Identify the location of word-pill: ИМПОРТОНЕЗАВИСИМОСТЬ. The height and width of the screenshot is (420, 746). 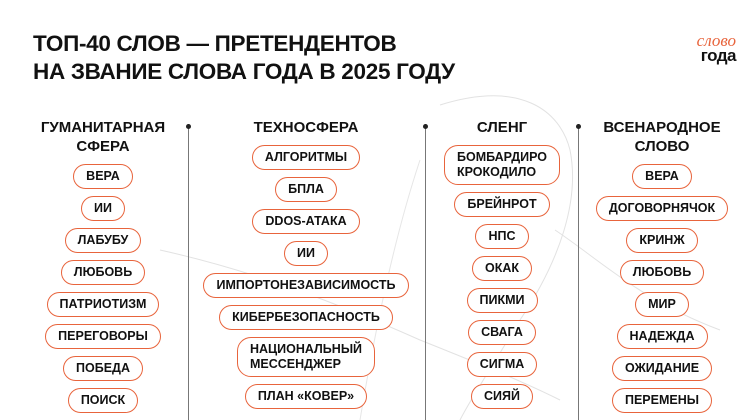
(306, 285).